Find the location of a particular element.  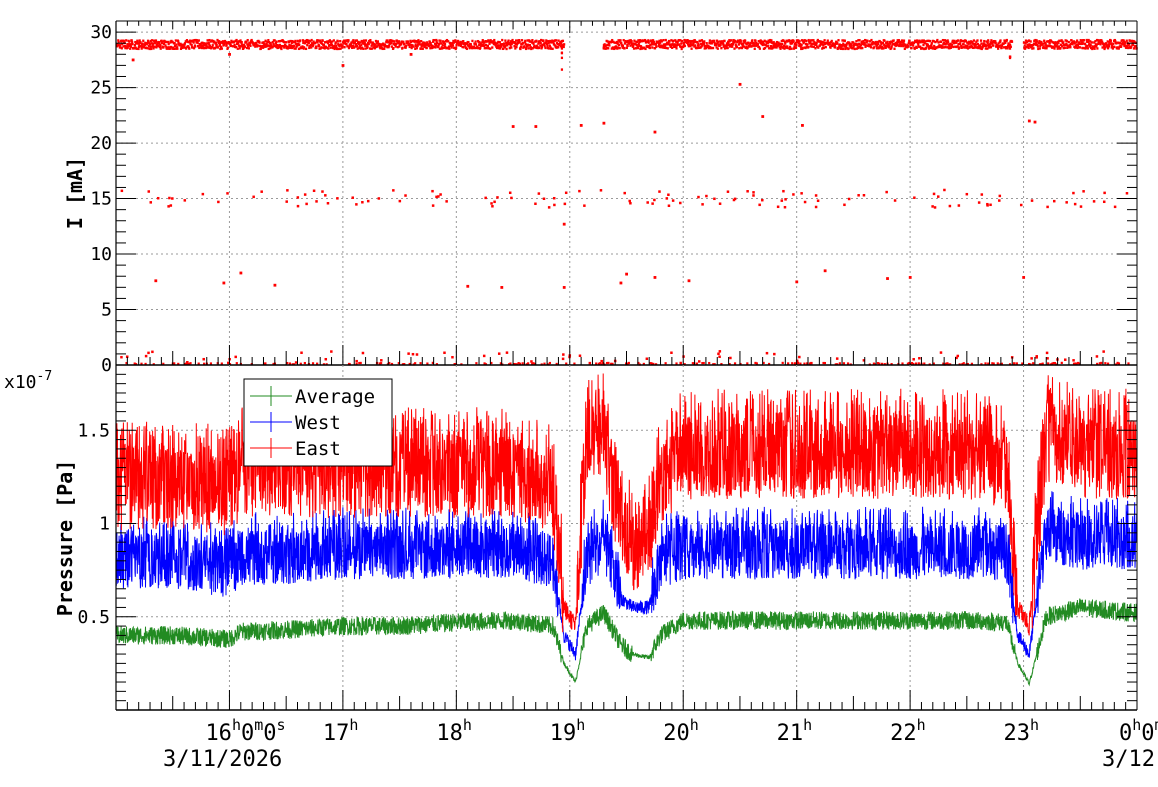

current-y-tick-label: 15 is located at coordinates (101, 199).